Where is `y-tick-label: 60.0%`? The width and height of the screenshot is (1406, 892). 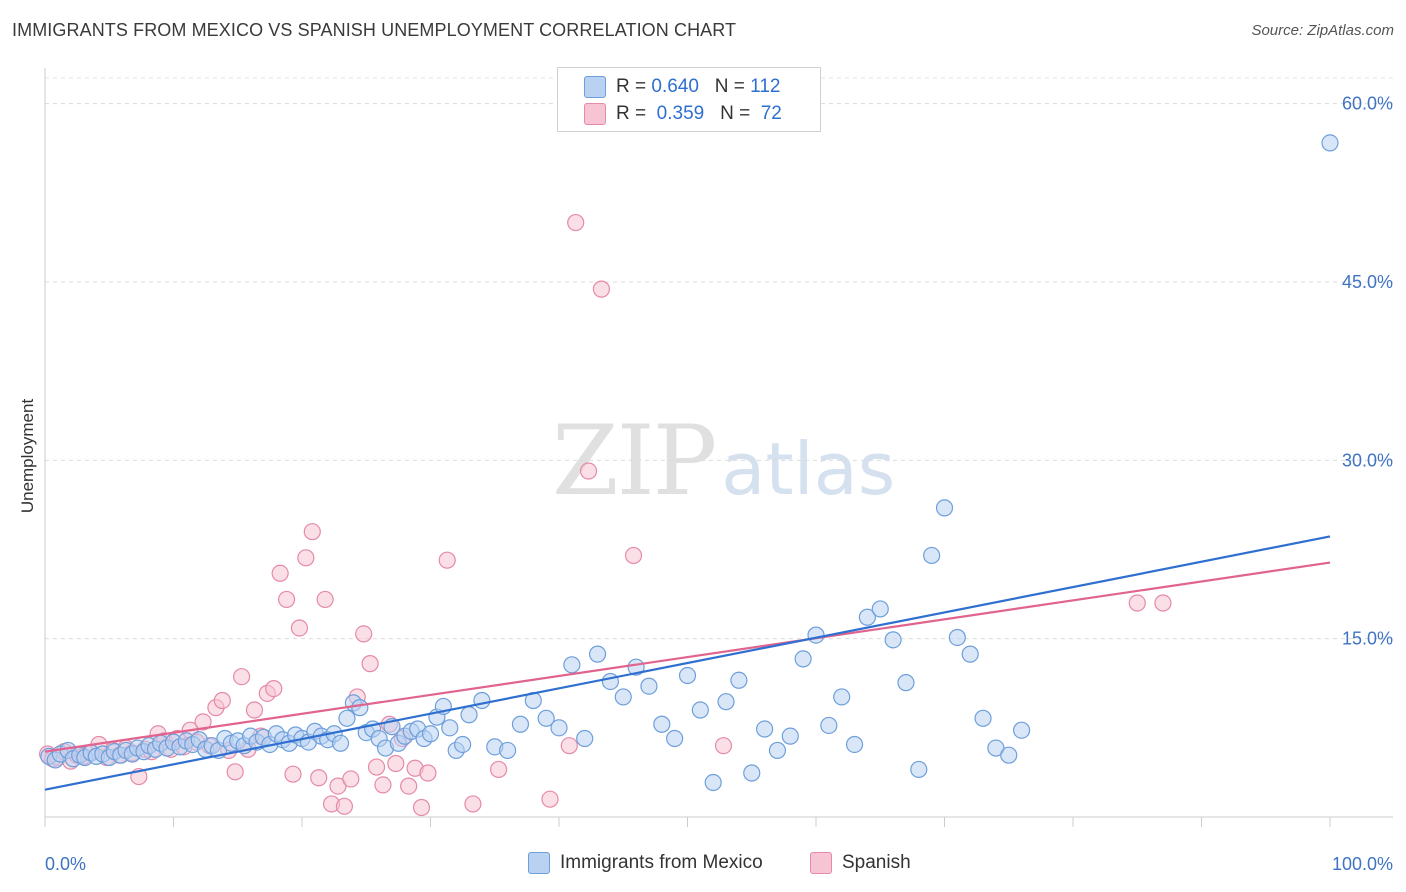 y-tick-label: 60.0% is located at coordinates (1367, 104).